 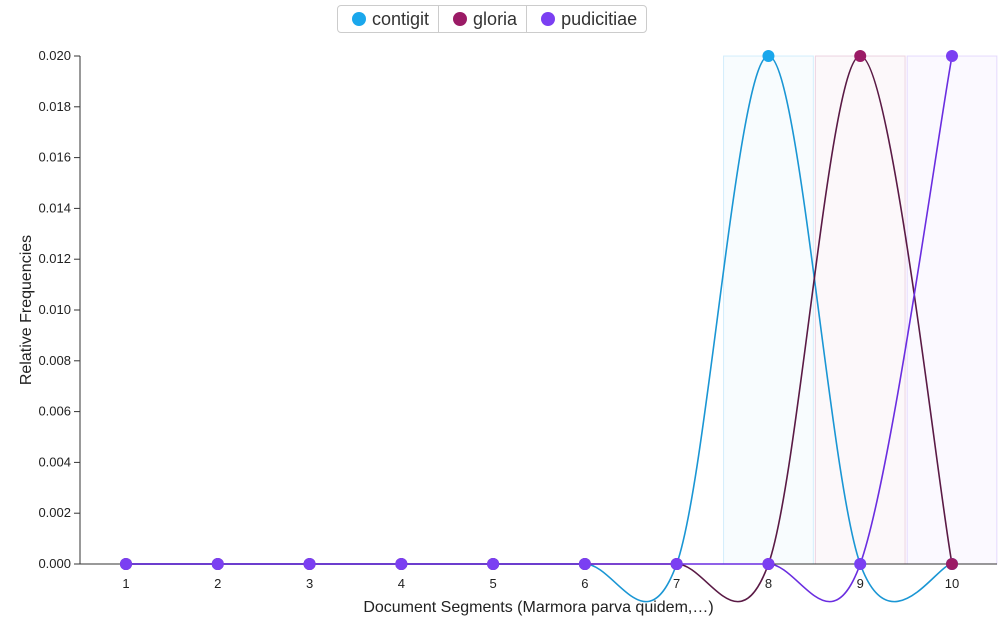 What do you see at coordinates (54, 207) in the screenshot?
I see `y-tick-label: 0.014` at bounding box center [54, 207].